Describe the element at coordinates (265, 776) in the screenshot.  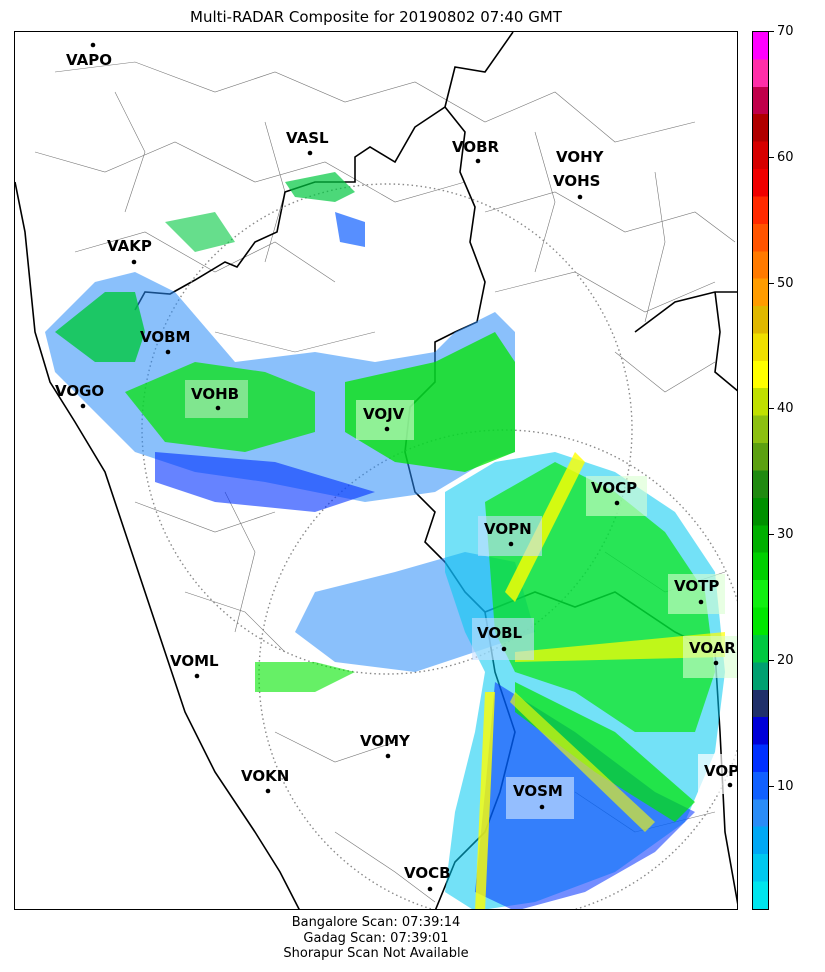
I see `station-label-vokn: VOKN` at that location.